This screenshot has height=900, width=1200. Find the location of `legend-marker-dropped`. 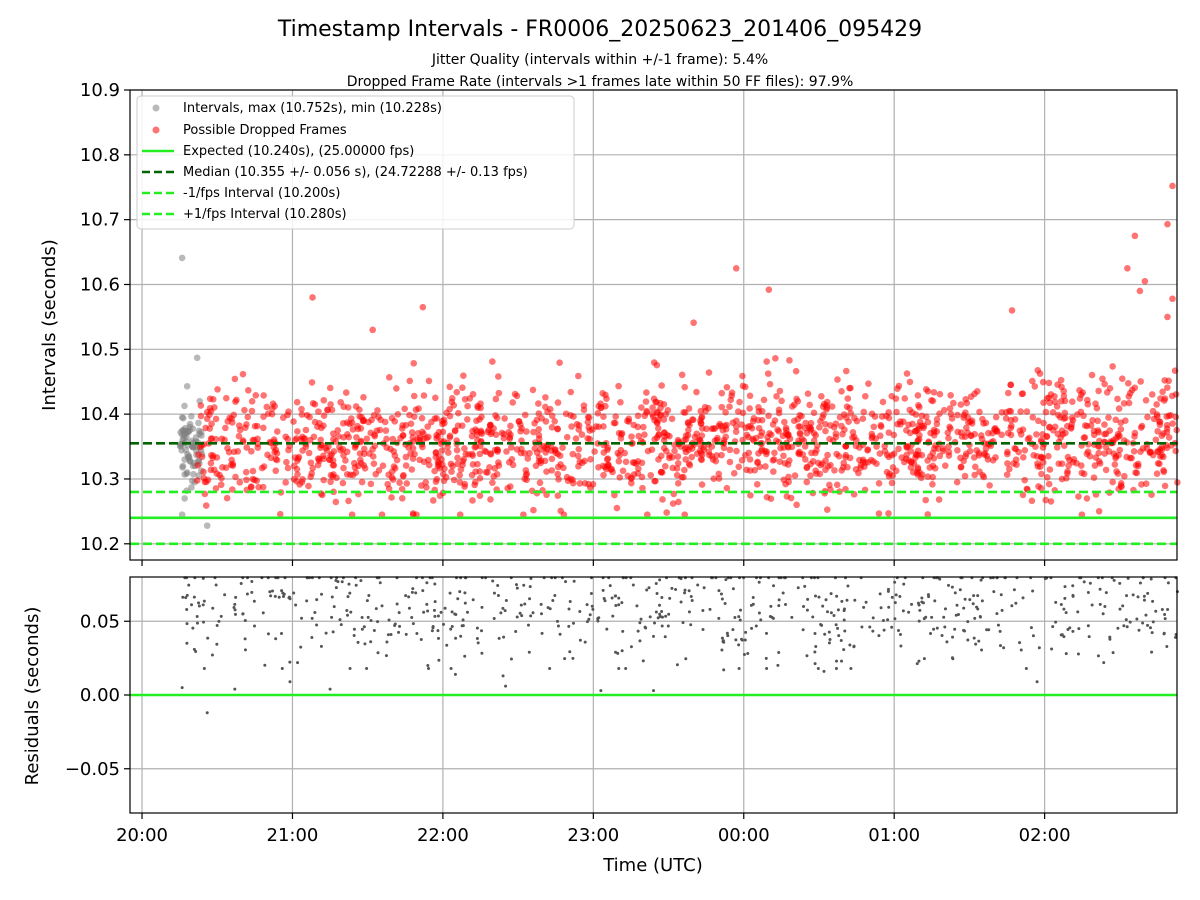

legend-marker-dropped is located at coordinates (156, 130).